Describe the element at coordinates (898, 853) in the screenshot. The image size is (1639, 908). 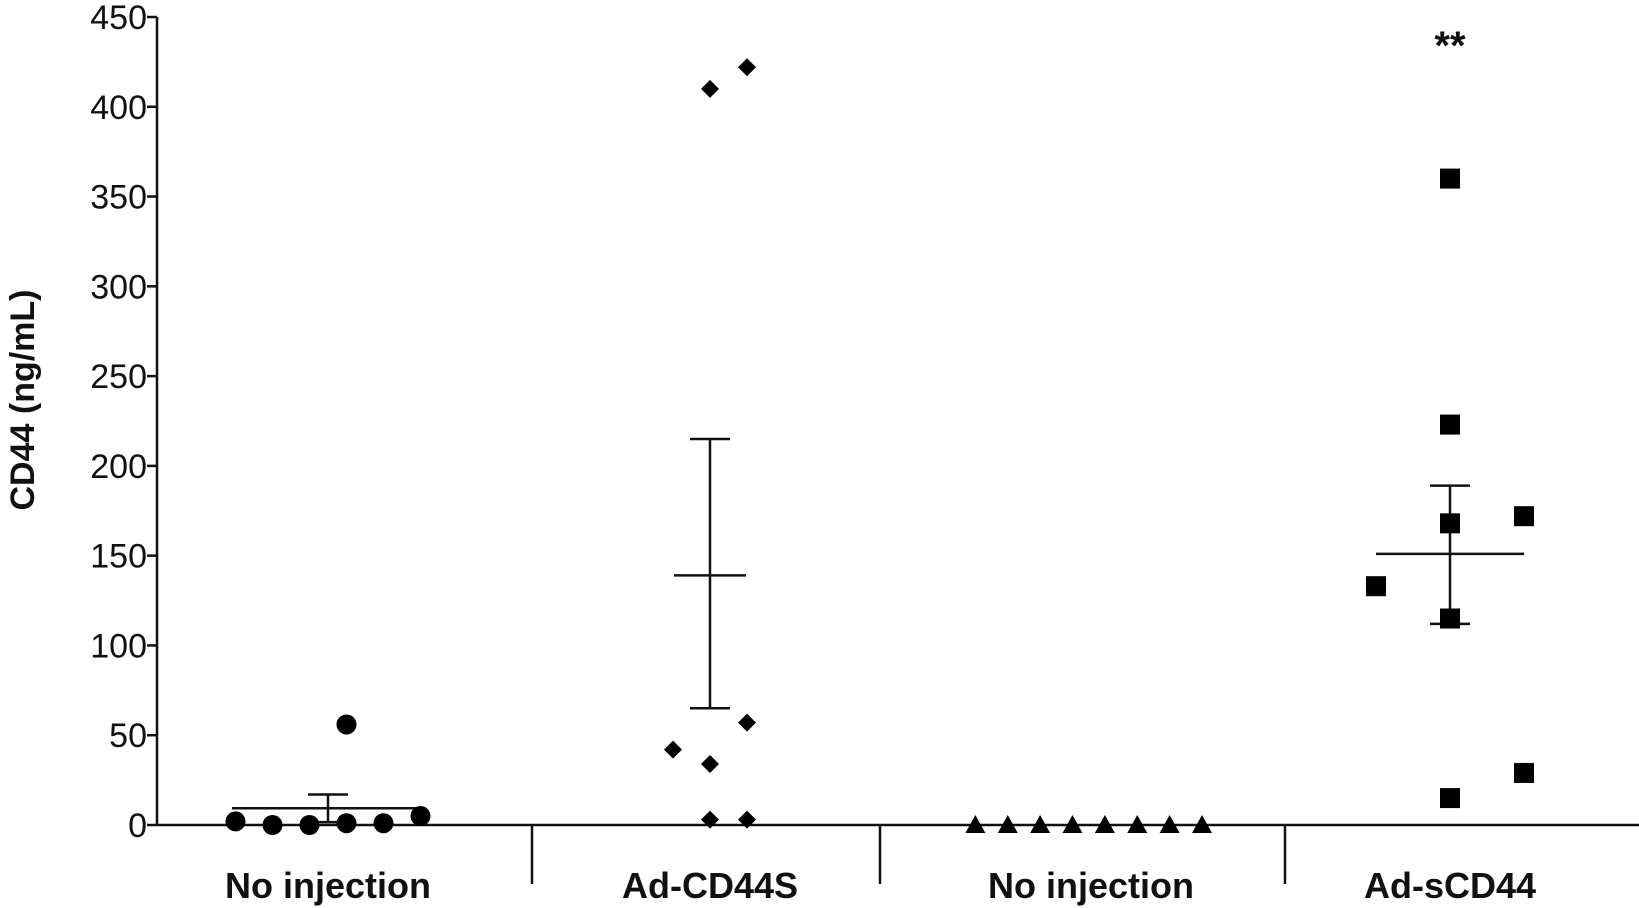
I see `x-axis` at that location.